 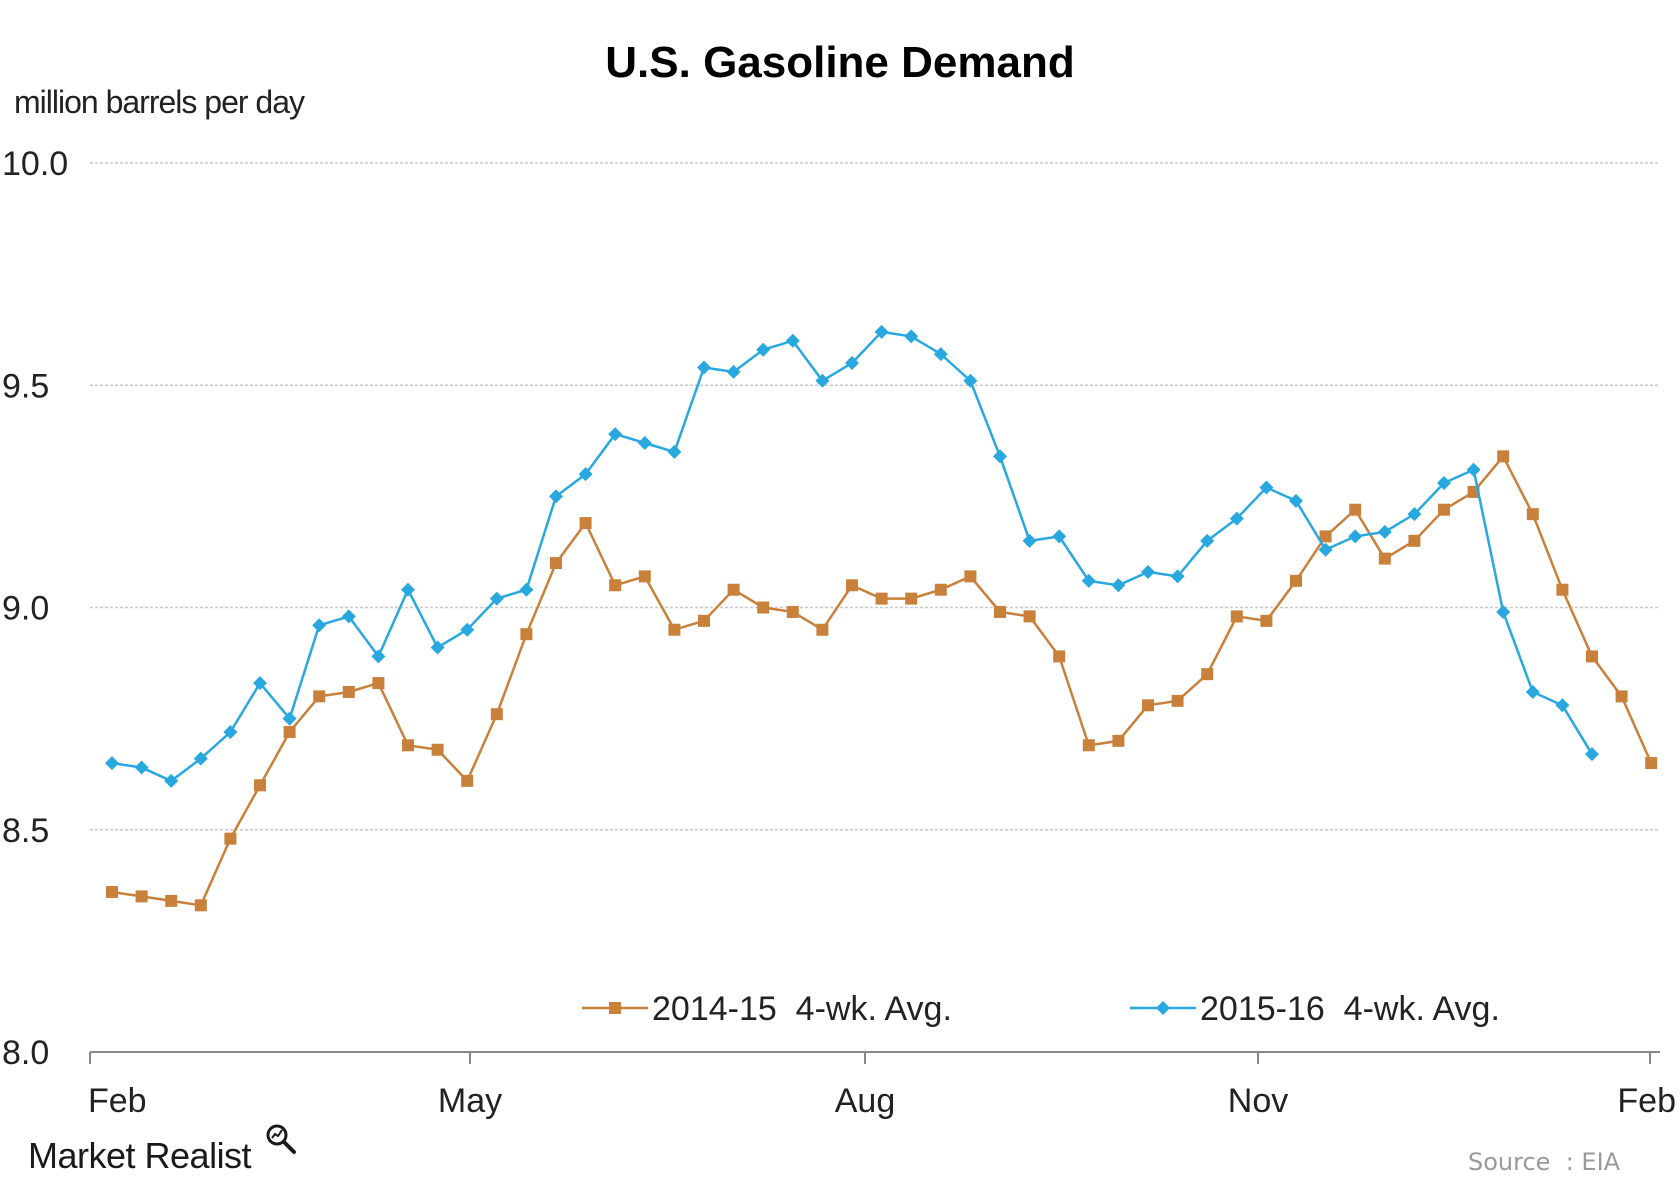 I want to click on chart-title: U.S. Gasoline Demand, so click(x=840, y=62).